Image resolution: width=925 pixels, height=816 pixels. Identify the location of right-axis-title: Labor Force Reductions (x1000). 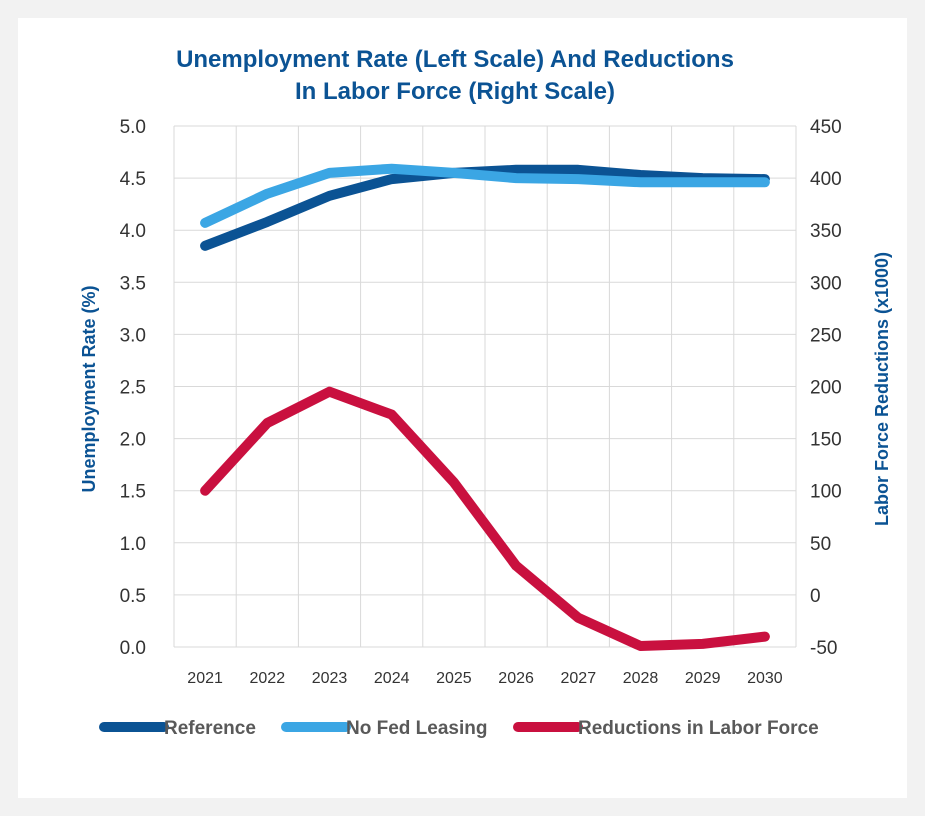
(882, 389).